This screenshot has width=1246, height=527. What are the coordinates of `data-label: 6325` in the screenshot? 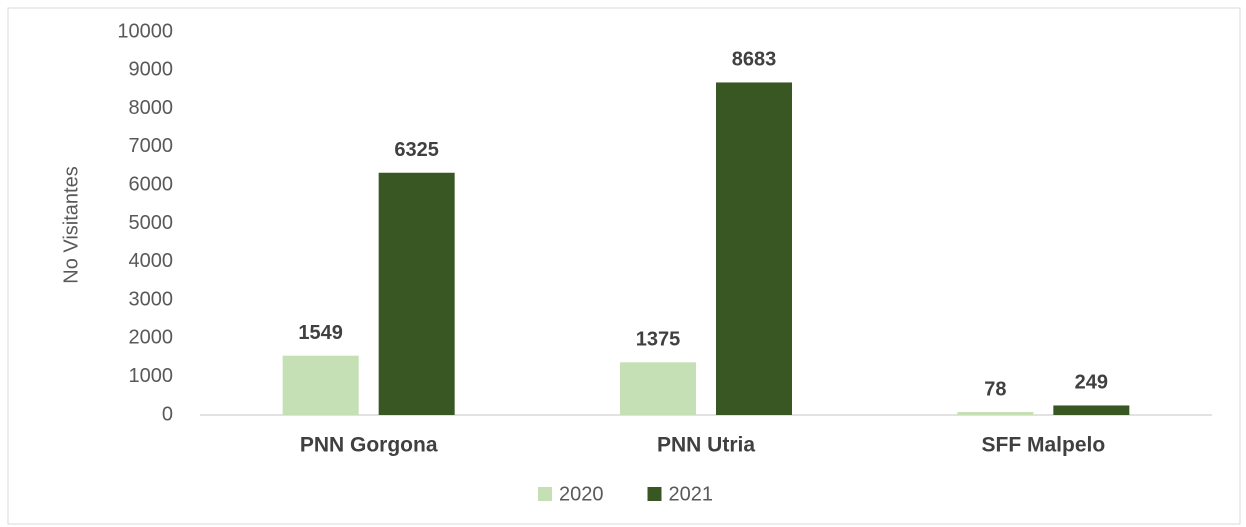 It's located at (416, 150).